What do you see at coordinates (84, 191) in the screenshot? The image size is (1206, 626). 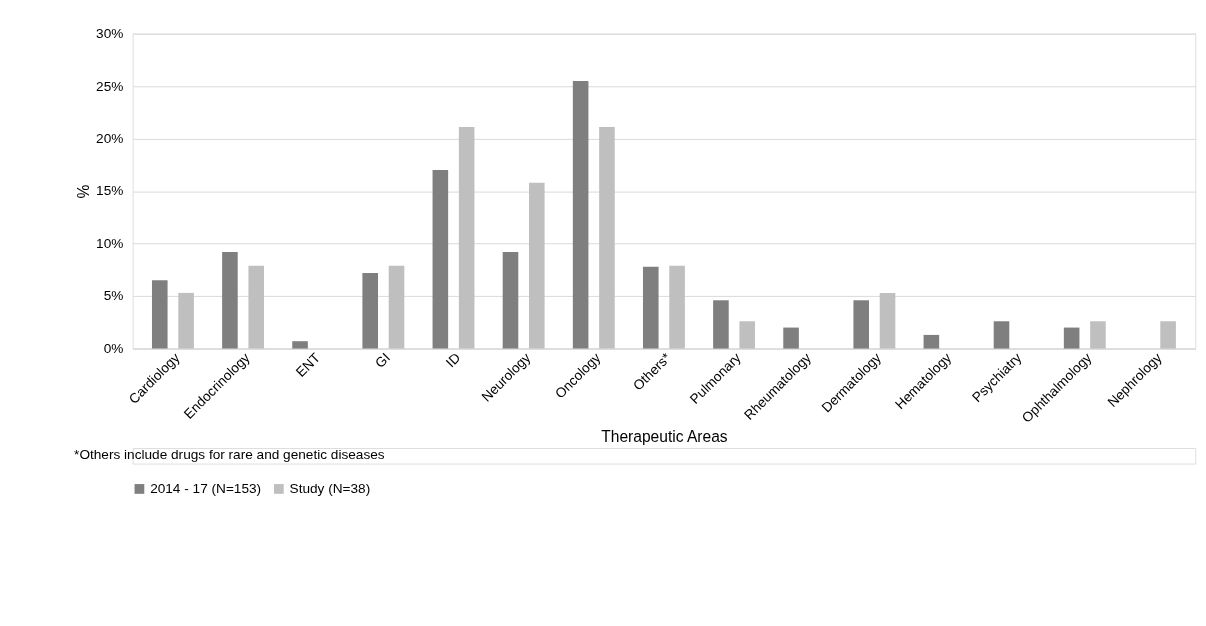 I see `y-axis-title: %` at bounding box center [84, 191].